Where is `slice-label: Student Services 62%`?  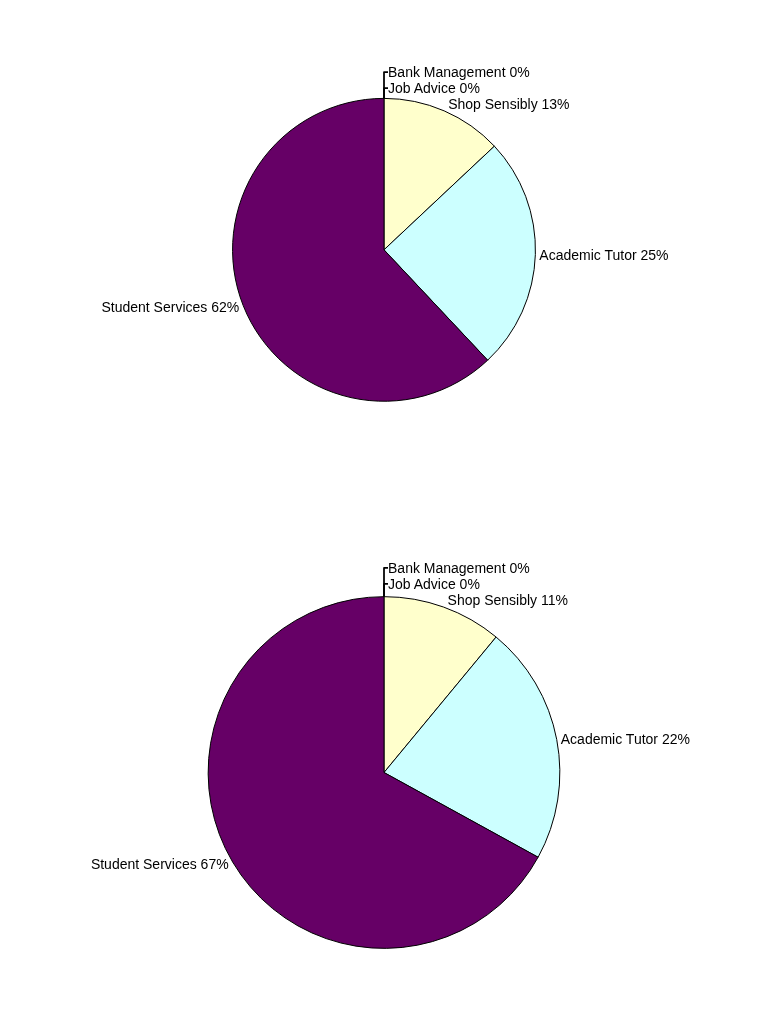 slice-label: Student Services 62% is located at coordinates (170, 306).